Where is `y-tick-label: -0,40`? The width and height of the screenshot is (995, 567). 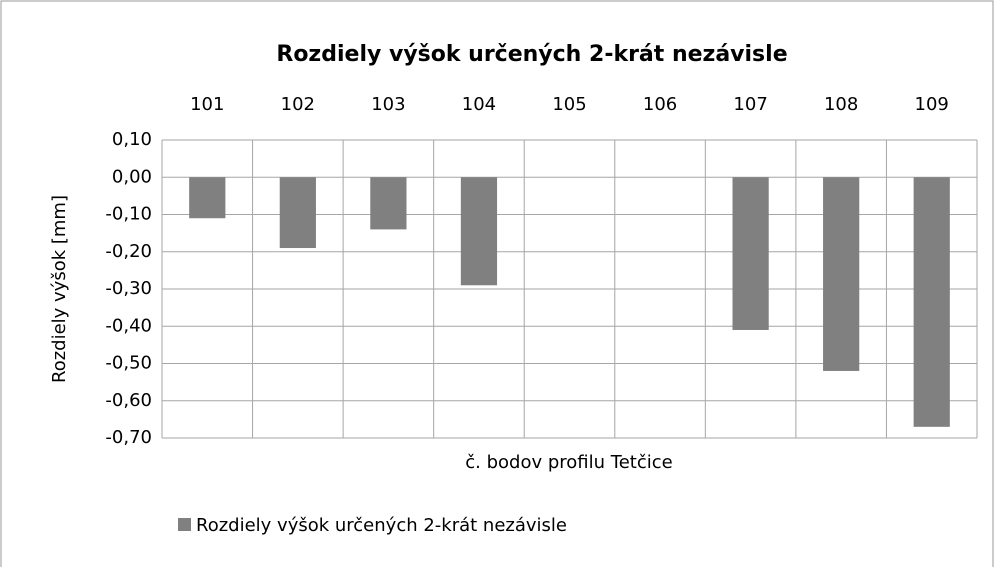
y-tick-label: -0,40 is located at coordinates (128, 325).